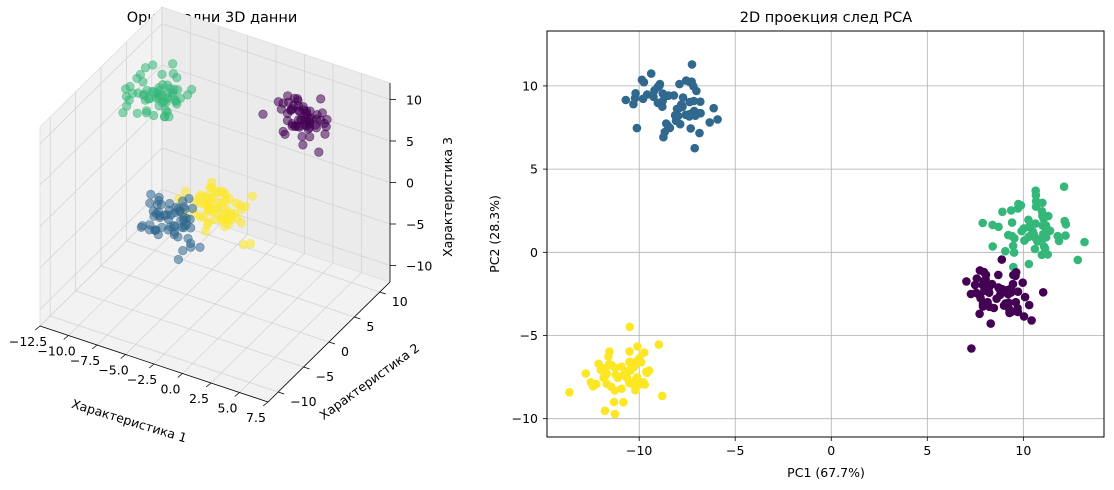 The height and width of the screenshot is (490, 1114). What do you see at coordinates (256, 417) in the screenshot?
I see `x-tick-label-3d: 7.5` at bounding box center [256, 417].